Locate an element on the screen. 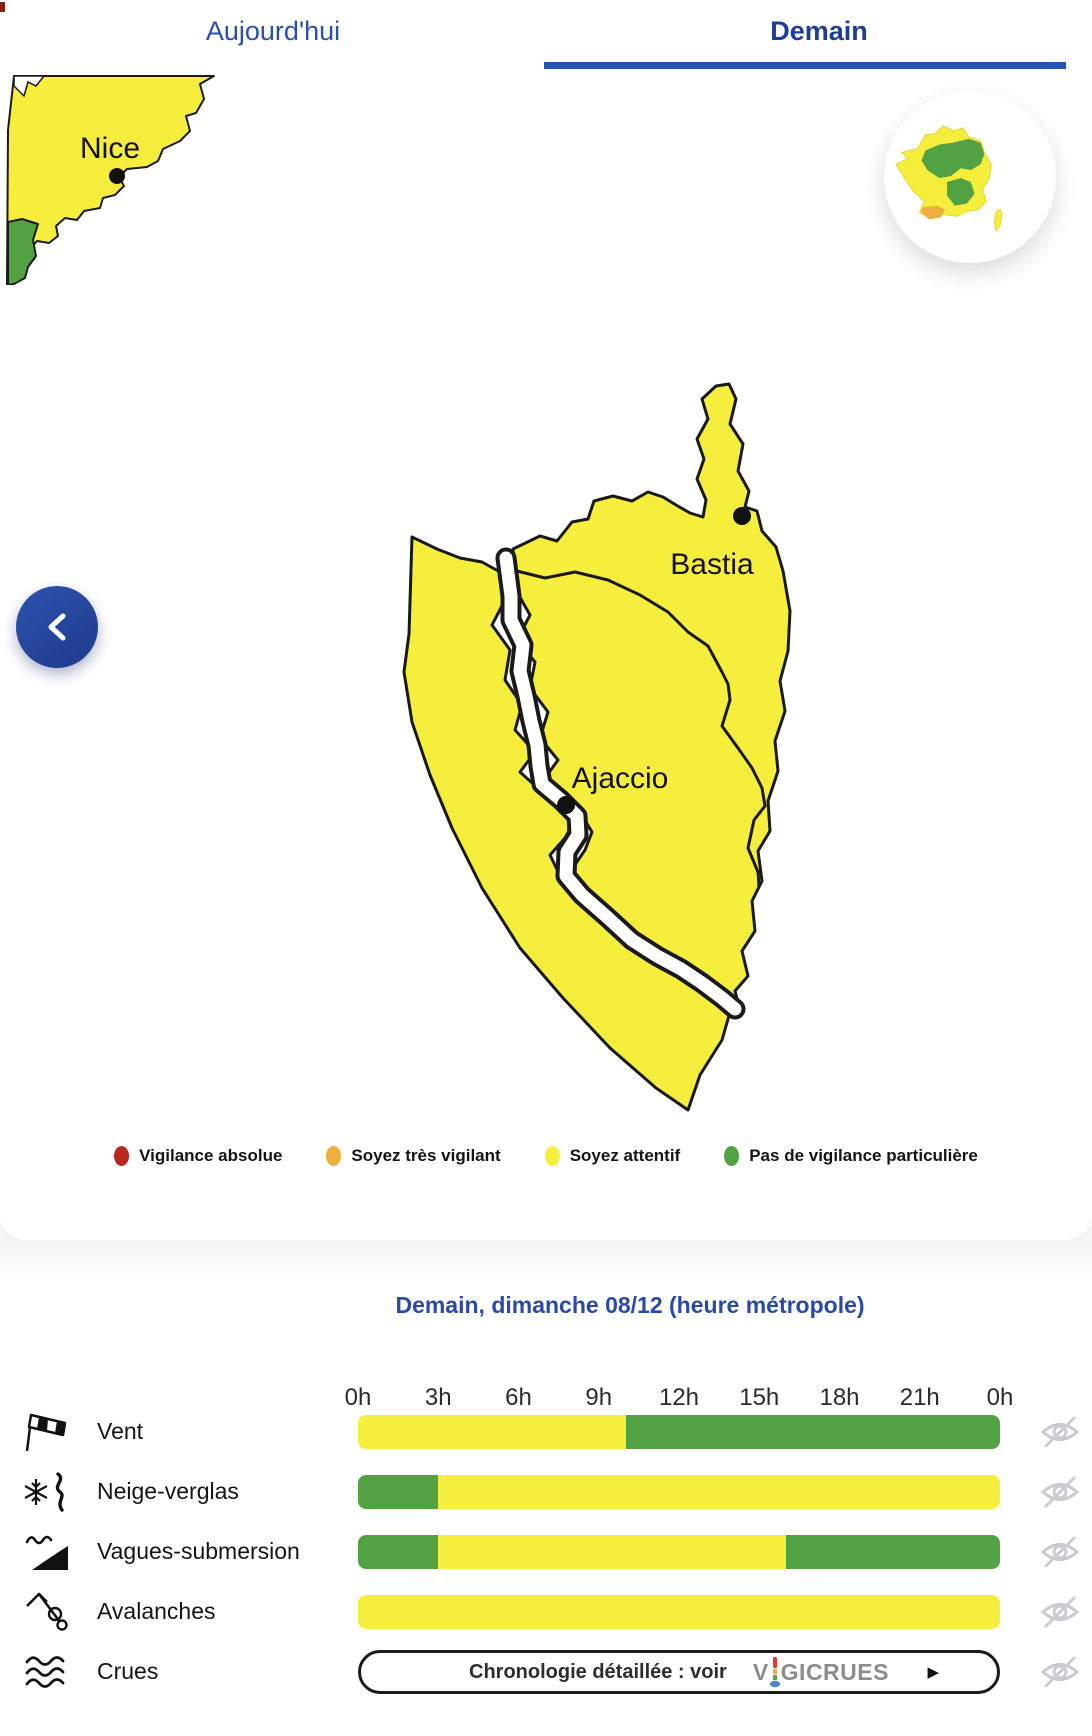  hour-tick-label: 6h is located at coordinates (518, 1397).